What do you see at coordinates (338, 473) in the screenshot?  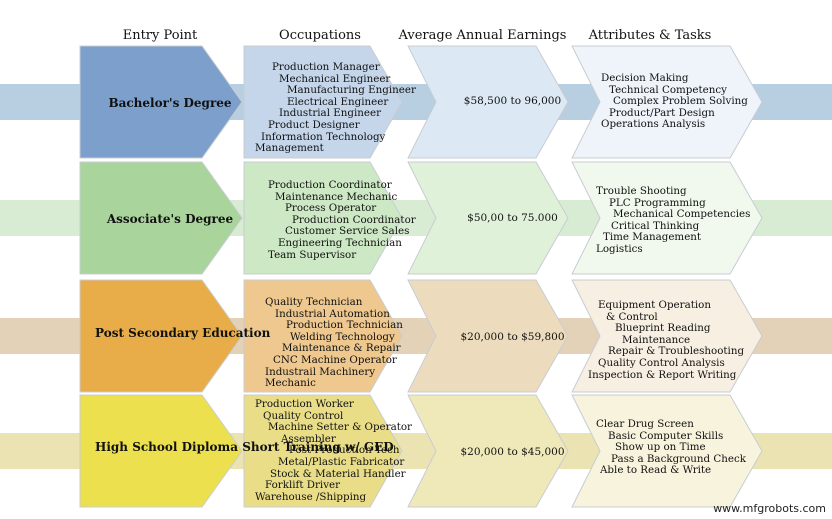 I see `occupation-item: Stock & Material Handler` at bounding box center [338, 473].